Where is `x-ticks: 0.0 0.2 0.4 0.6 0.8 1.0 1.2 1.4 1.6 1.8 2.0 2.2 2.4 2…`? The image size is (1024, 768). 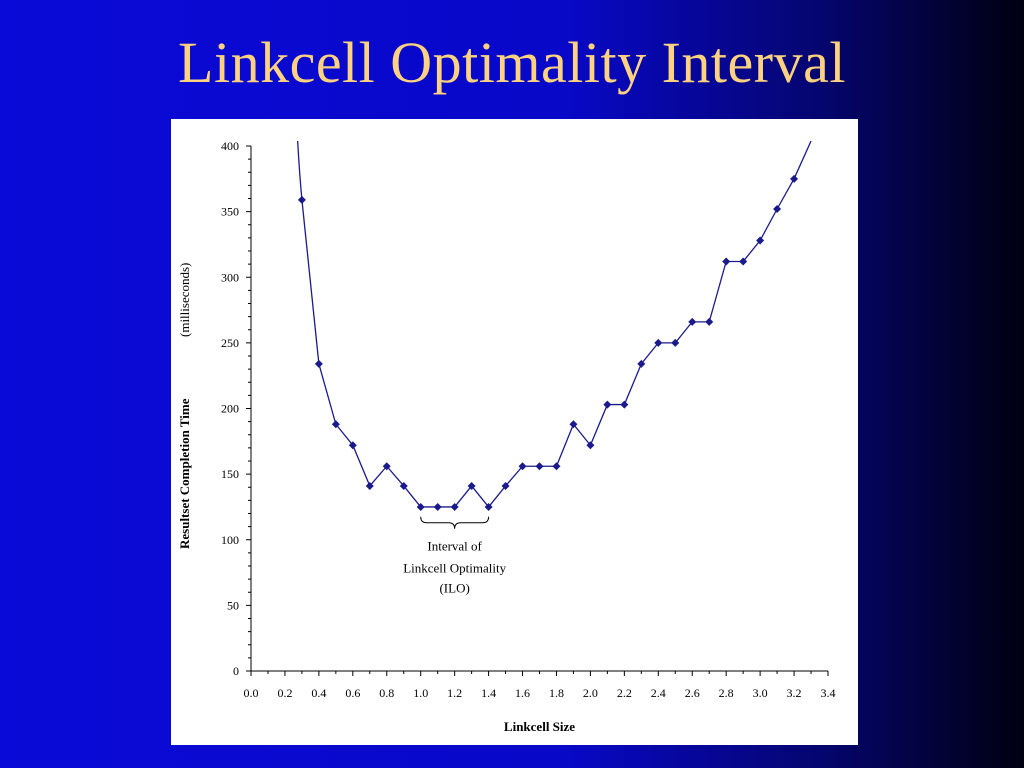
x-ticks: 0.0 0.2 0.4 0.6 0.8 1.0 1.2 1.4 1.6 1.8 2.0 2.2 2.4 2… is located at coordinates (540, 685).